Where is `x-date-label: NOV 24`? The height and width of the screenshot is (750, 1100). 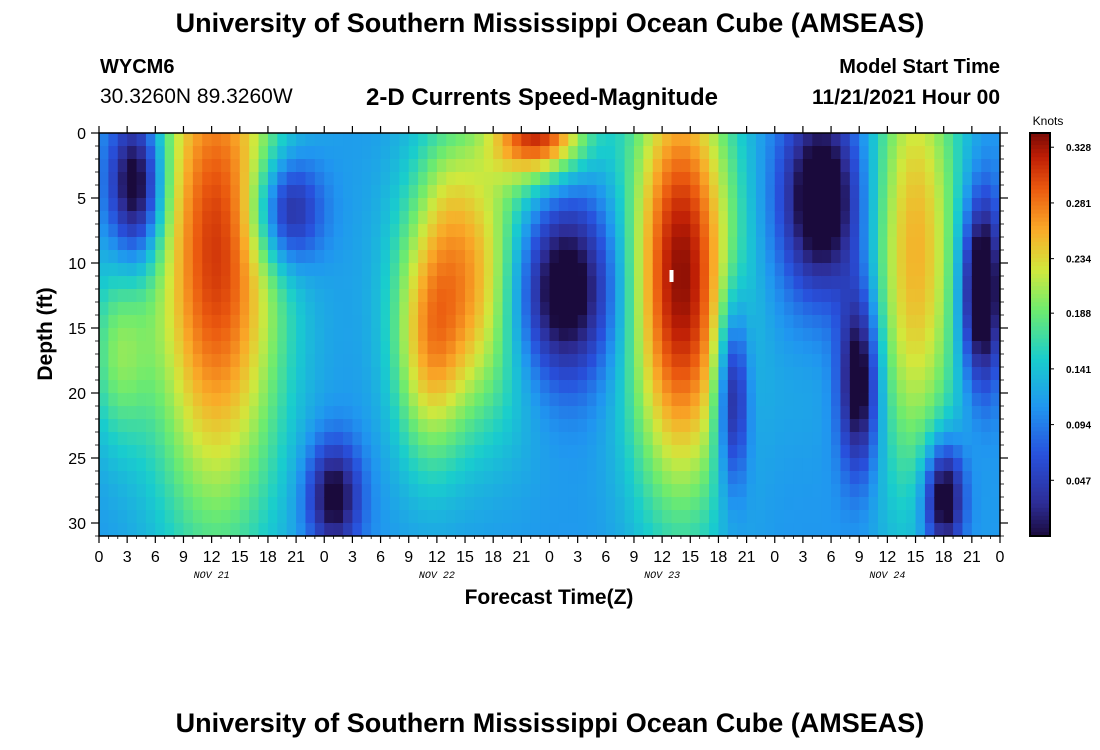 x-date-label: NOV 24 is located at coordinates (887, 576).